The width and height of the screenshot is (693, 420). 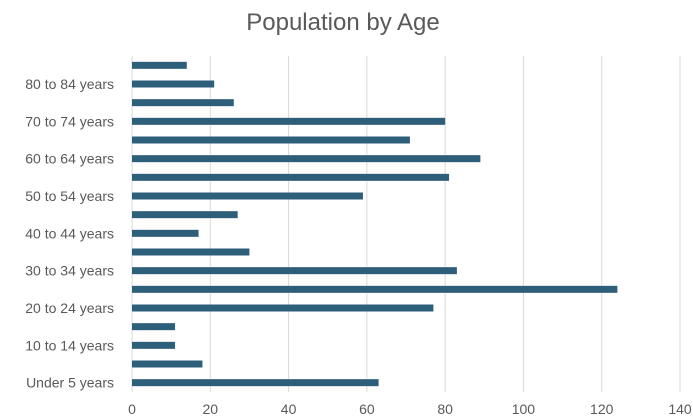 I want to click on category-label: 40 to 44 years, so click(x=69, y=233).